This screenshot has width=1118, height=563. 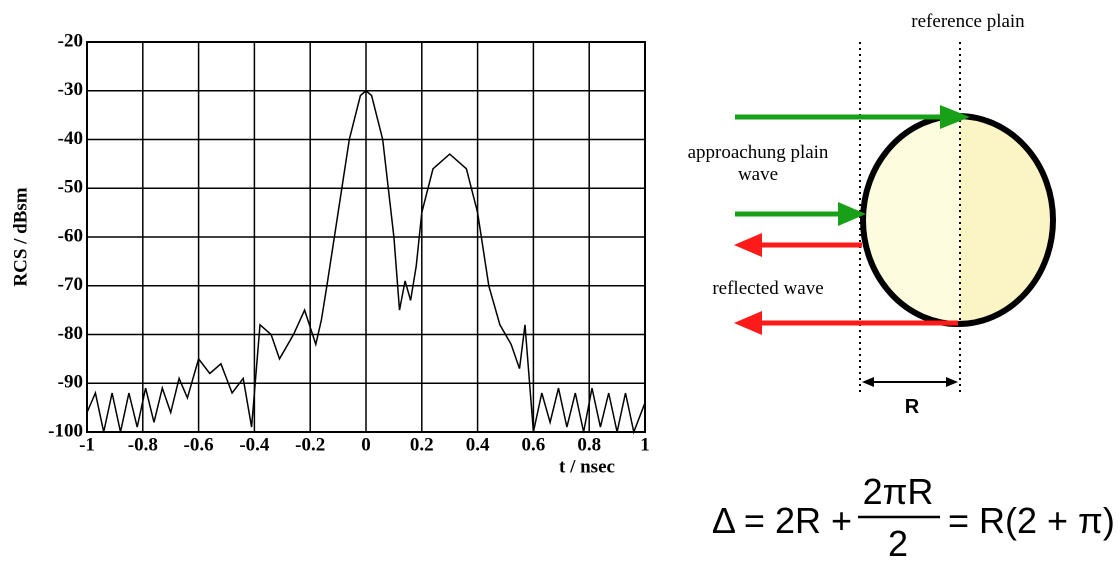 I want to click on y-tick-label: -90, so click(x=70, y=382).